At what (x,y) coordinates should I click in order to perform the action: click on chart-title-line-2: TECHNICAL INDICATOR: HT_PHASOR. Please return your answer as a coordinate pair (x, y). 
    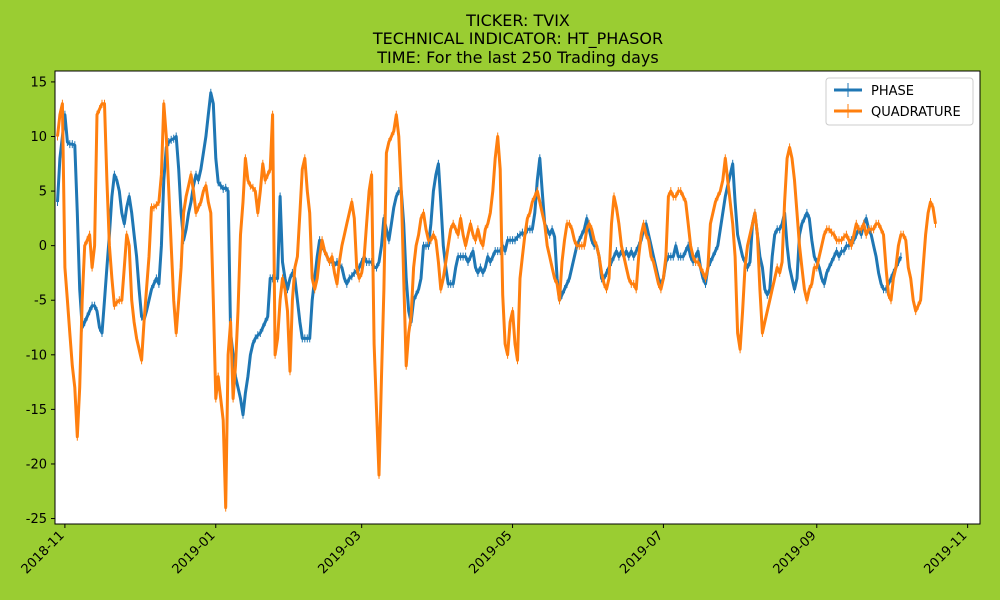
    Looking at the image, I should click on (517, 39).